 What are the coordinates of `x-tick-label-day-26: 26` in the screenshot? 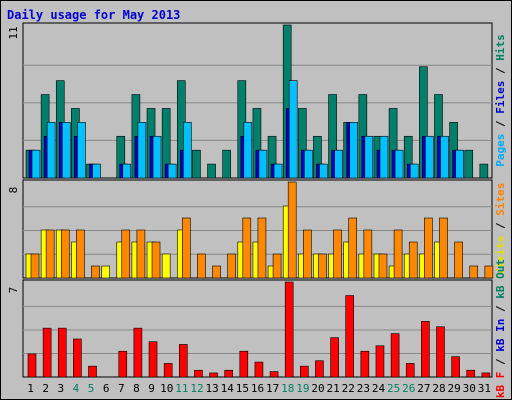 It's located at (408, 388).